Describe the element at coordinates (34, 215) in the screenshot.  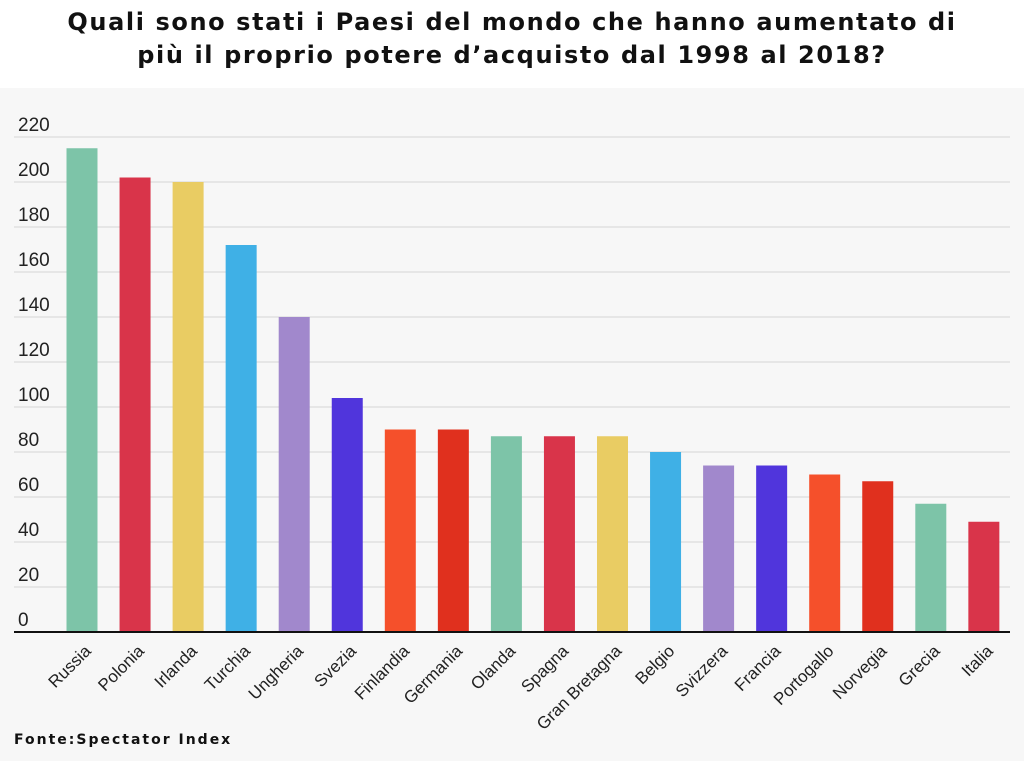
I see `y-tick-label: 180` at that location.